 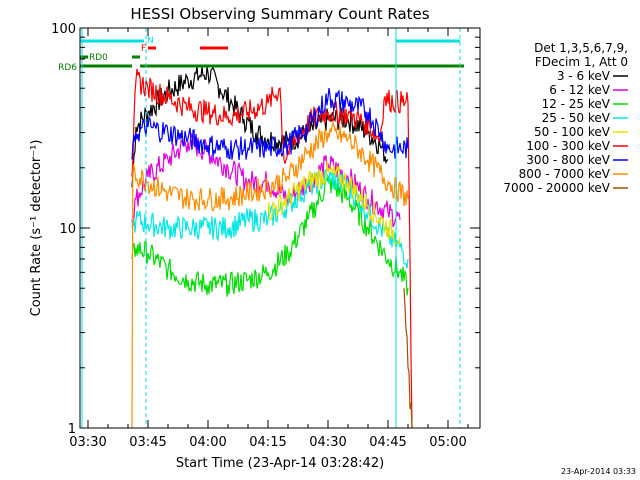 I want to click on legend-entry-label: 7000 - 20000 keV, so click(x=556, y=188).